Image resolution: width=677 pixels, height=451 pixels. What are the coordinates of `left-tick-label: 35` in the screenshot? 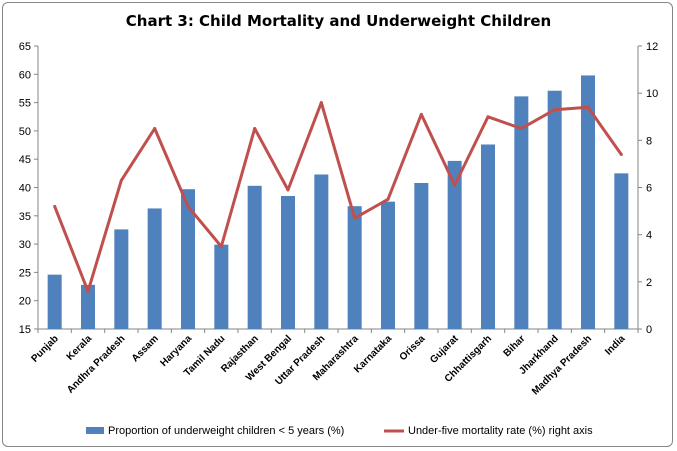 It's located at (25, 217).